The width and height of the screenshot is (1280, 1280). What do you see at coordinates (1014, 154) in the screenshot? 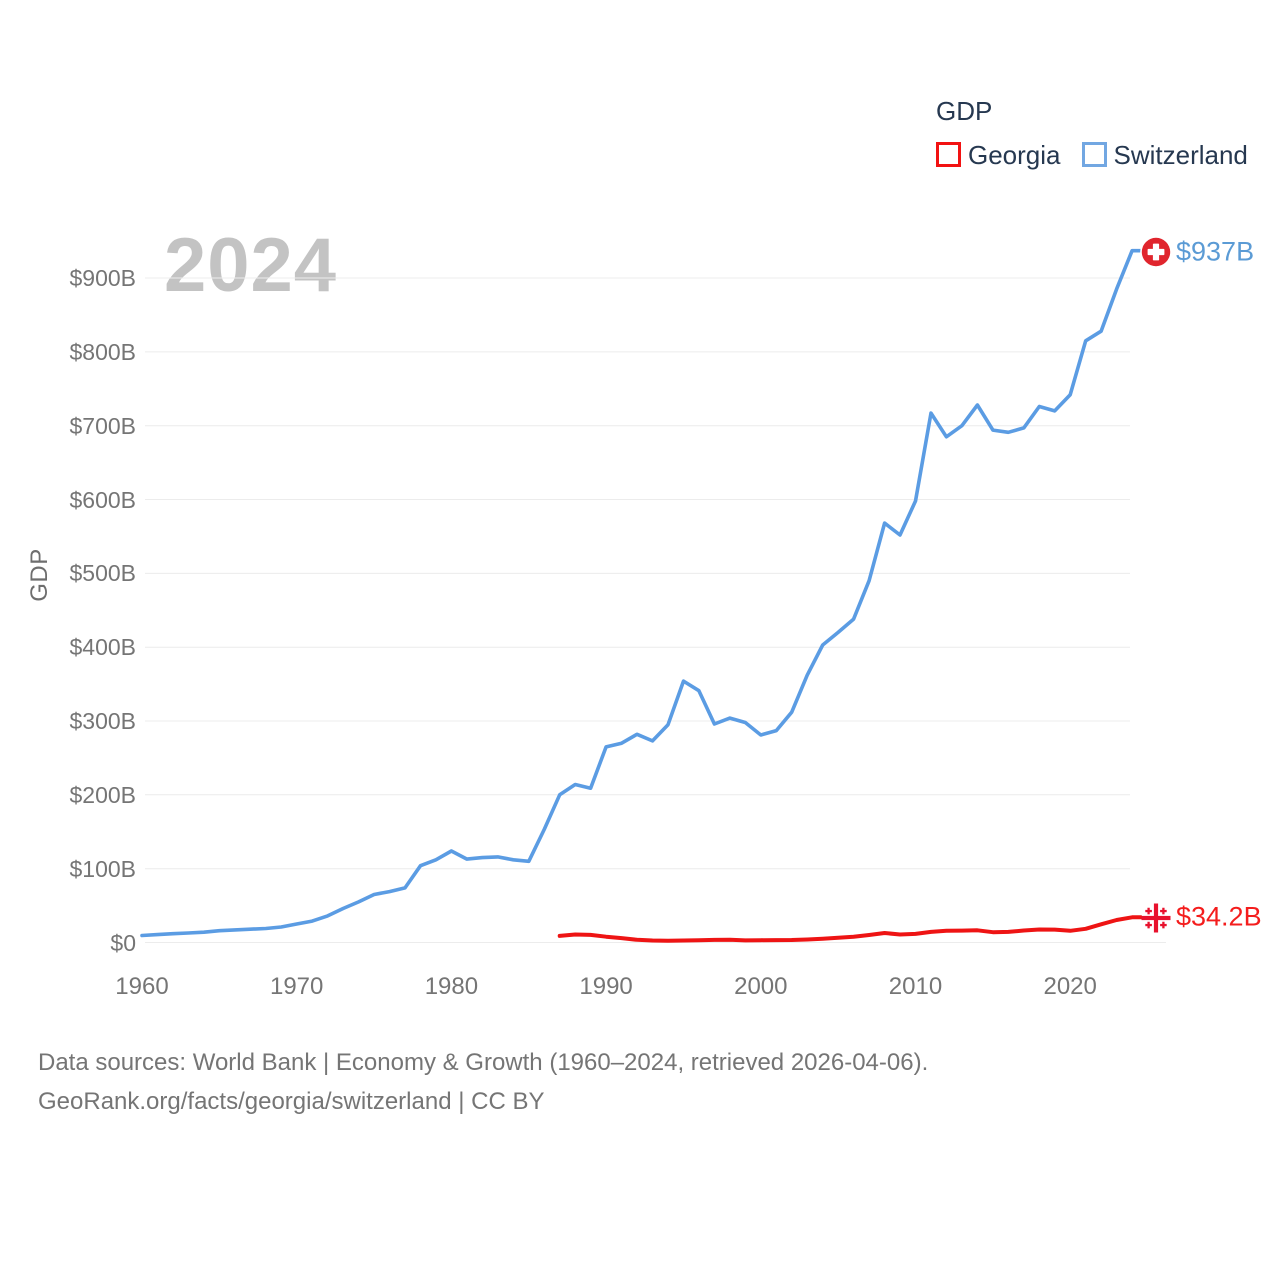
I see `legend-label-georgia: Georgia` at bounding box center [1014, 154].